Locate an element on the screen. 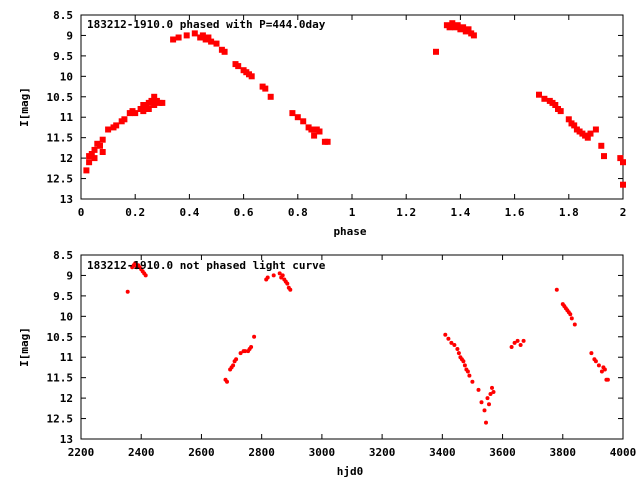  x-tick-label: 3200 is located at coordinates (382, 452).